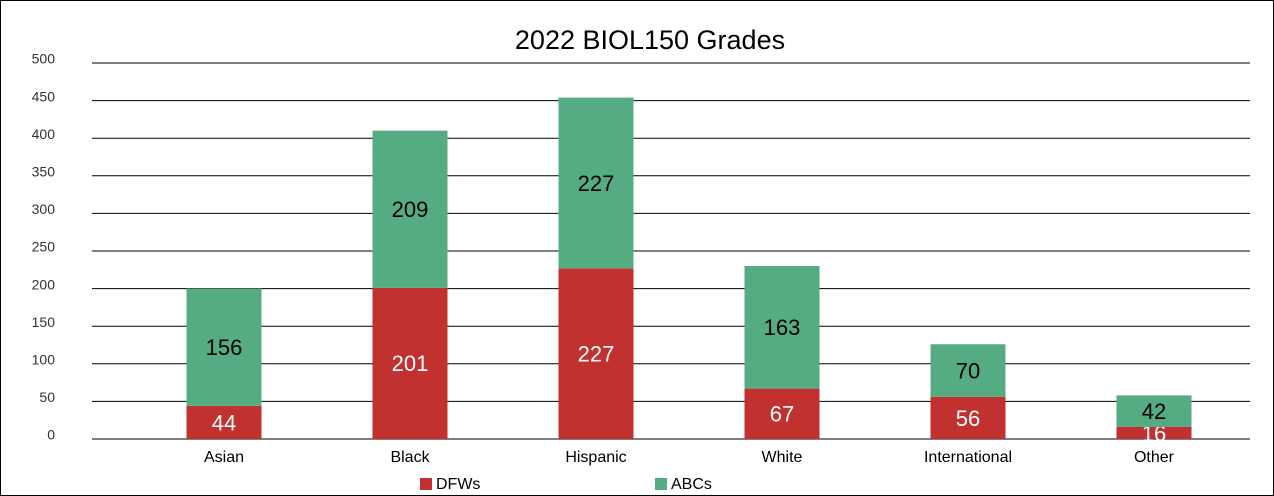 The width and height of the screenshot is (1274, 496). Describe the element at coordinates (44, 59) in the screenshot. I see `y-tick-label: 500` at that location.